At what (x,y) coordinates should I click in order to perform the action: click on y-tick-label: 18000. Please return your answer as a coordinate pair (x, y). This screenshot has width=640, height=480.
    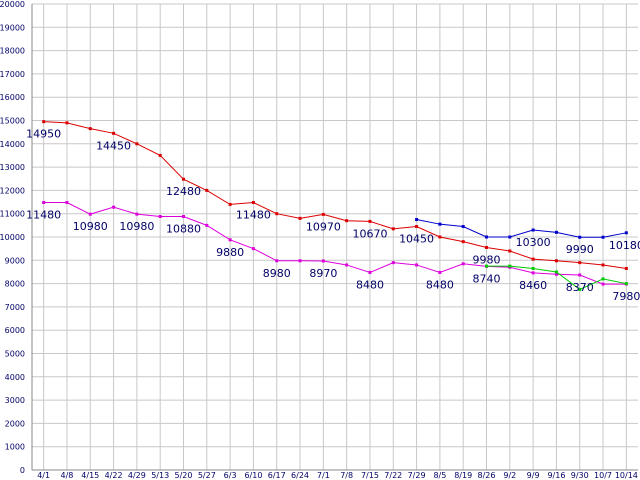
    Looking at the image, I should click on (12, 51).